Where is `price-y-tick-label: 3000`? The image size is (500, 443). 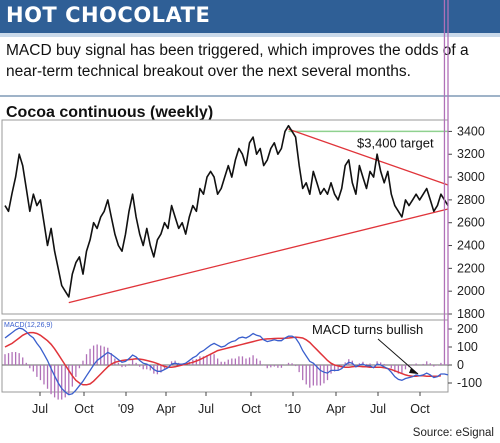
price-y-tick-label: 3000 is located at coordinates (471, 177).